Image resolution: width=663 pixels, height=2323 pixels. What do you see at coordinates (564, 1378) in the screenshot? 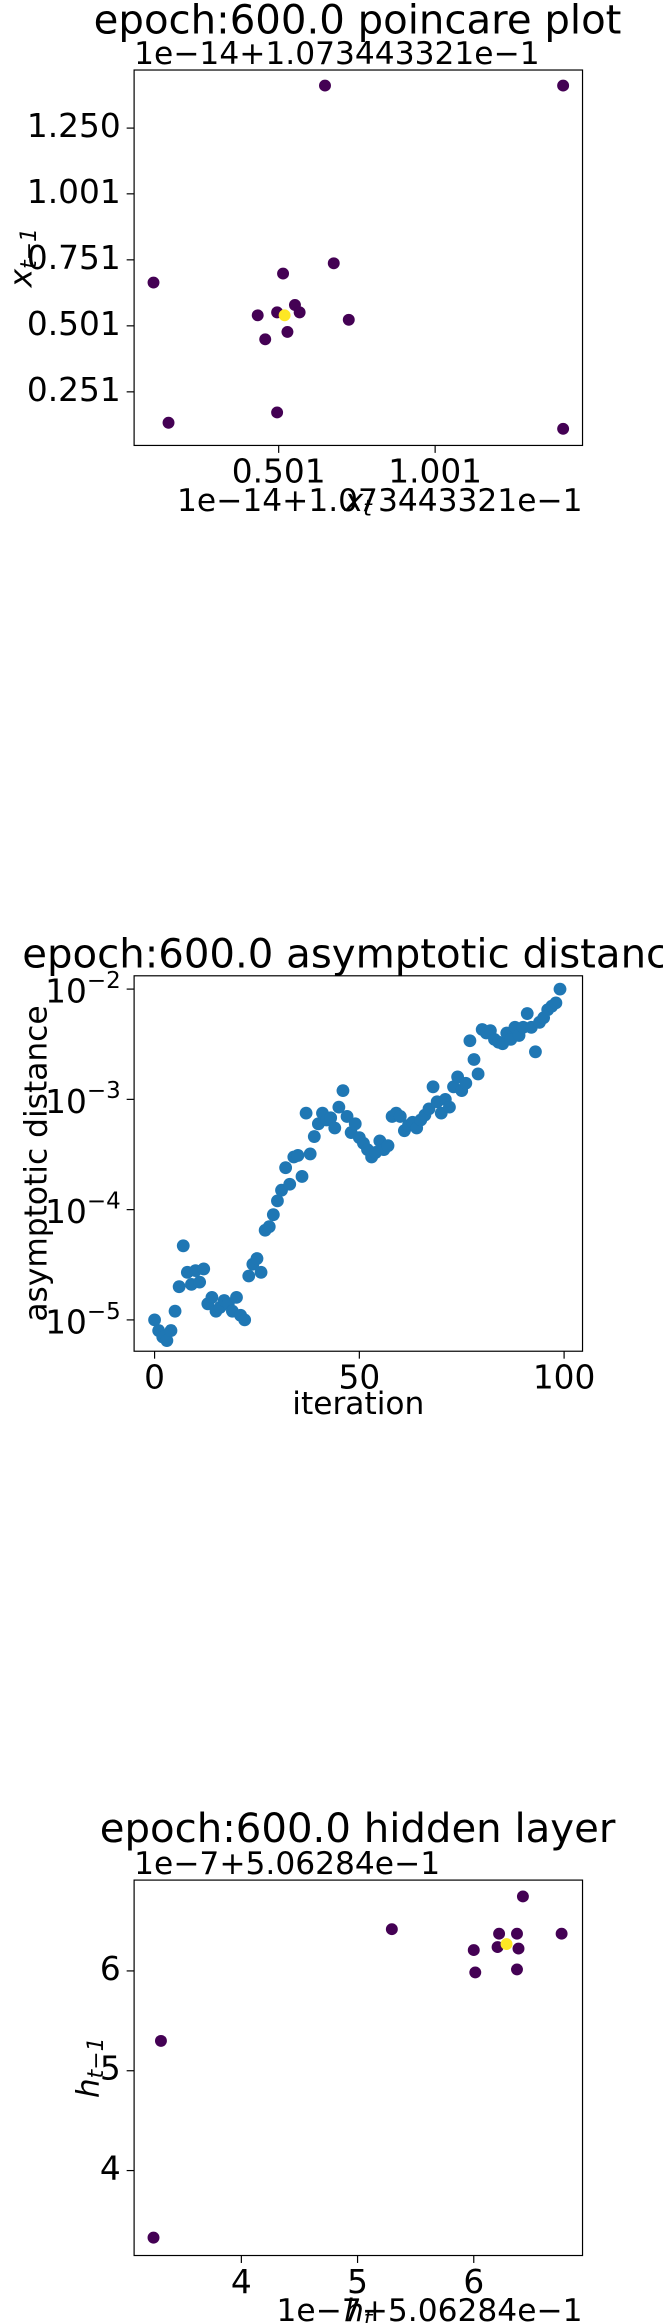
I see `x-tick-label: 100` at bounding box center [564, 1378].